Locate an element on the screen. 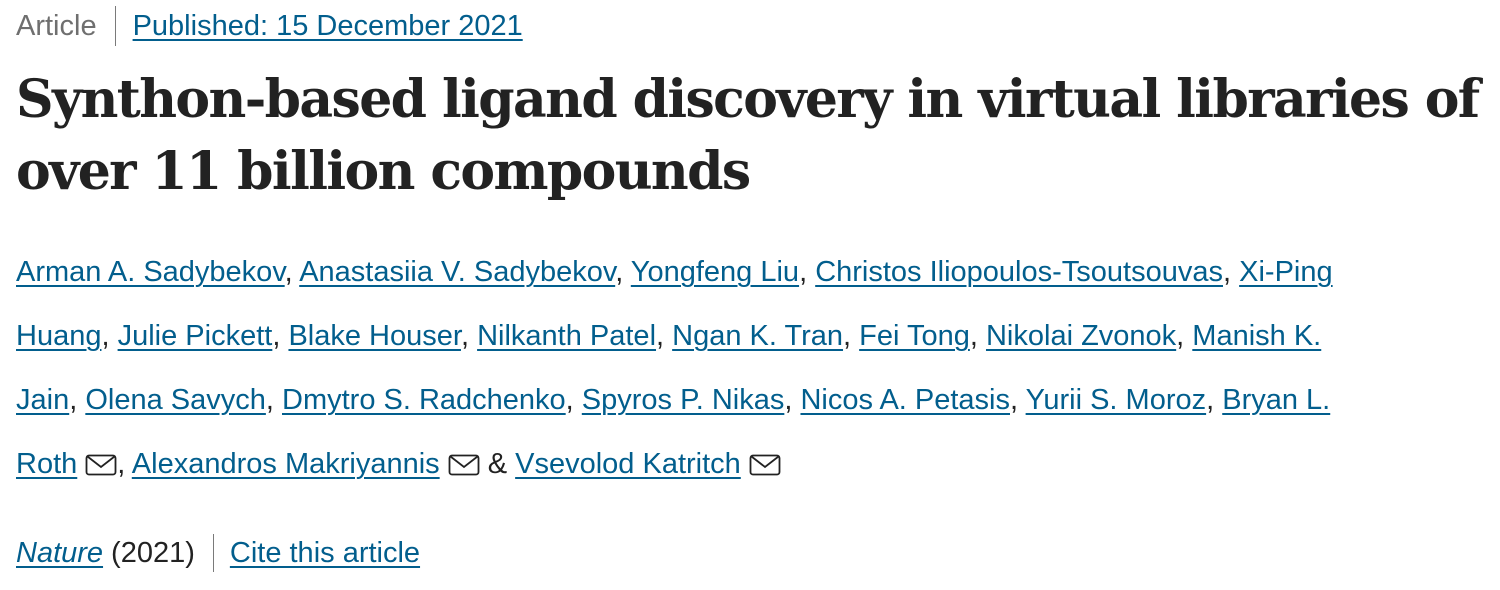 Image resolution: width=1500 pixels, height=590 pixels. author-link: Nilkanth Patel is located at coordinates (567, 336).